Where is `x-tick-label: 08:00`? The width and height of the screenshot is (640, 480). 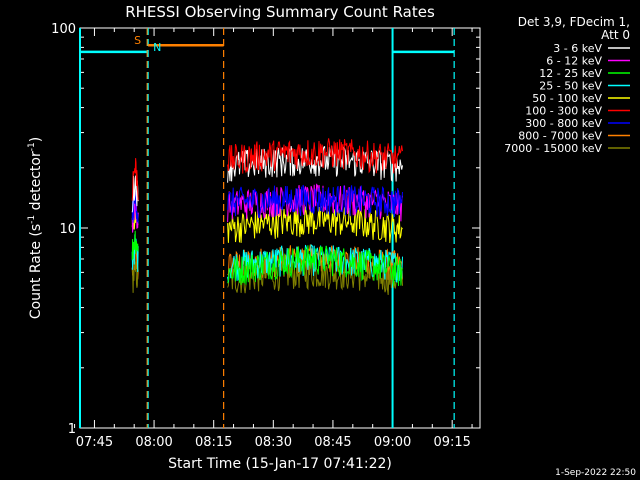
x-tick-label: 08:00 is located at coordinates (153, 442).